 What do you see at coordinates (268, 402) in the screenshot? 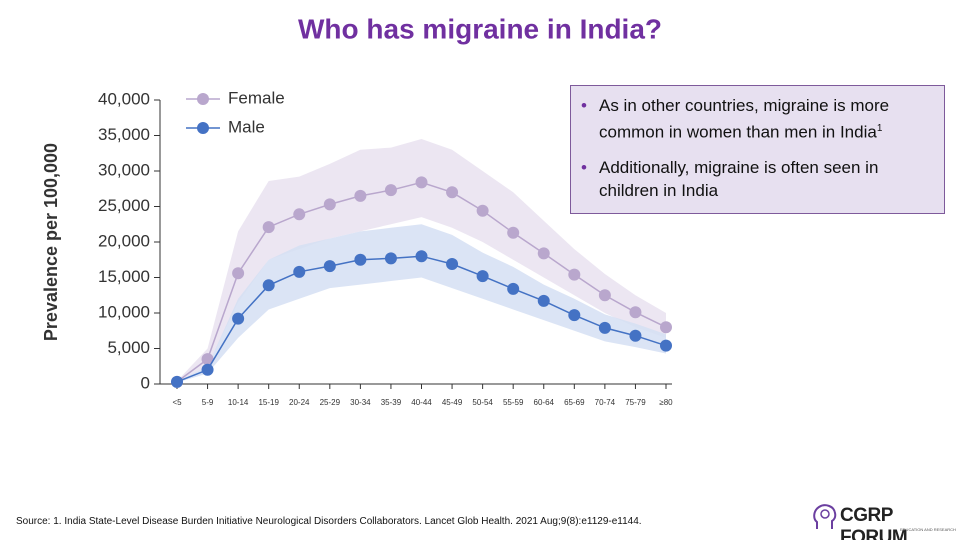
I see `x-tick-label: 15-19` at bounding box center [268, 402].